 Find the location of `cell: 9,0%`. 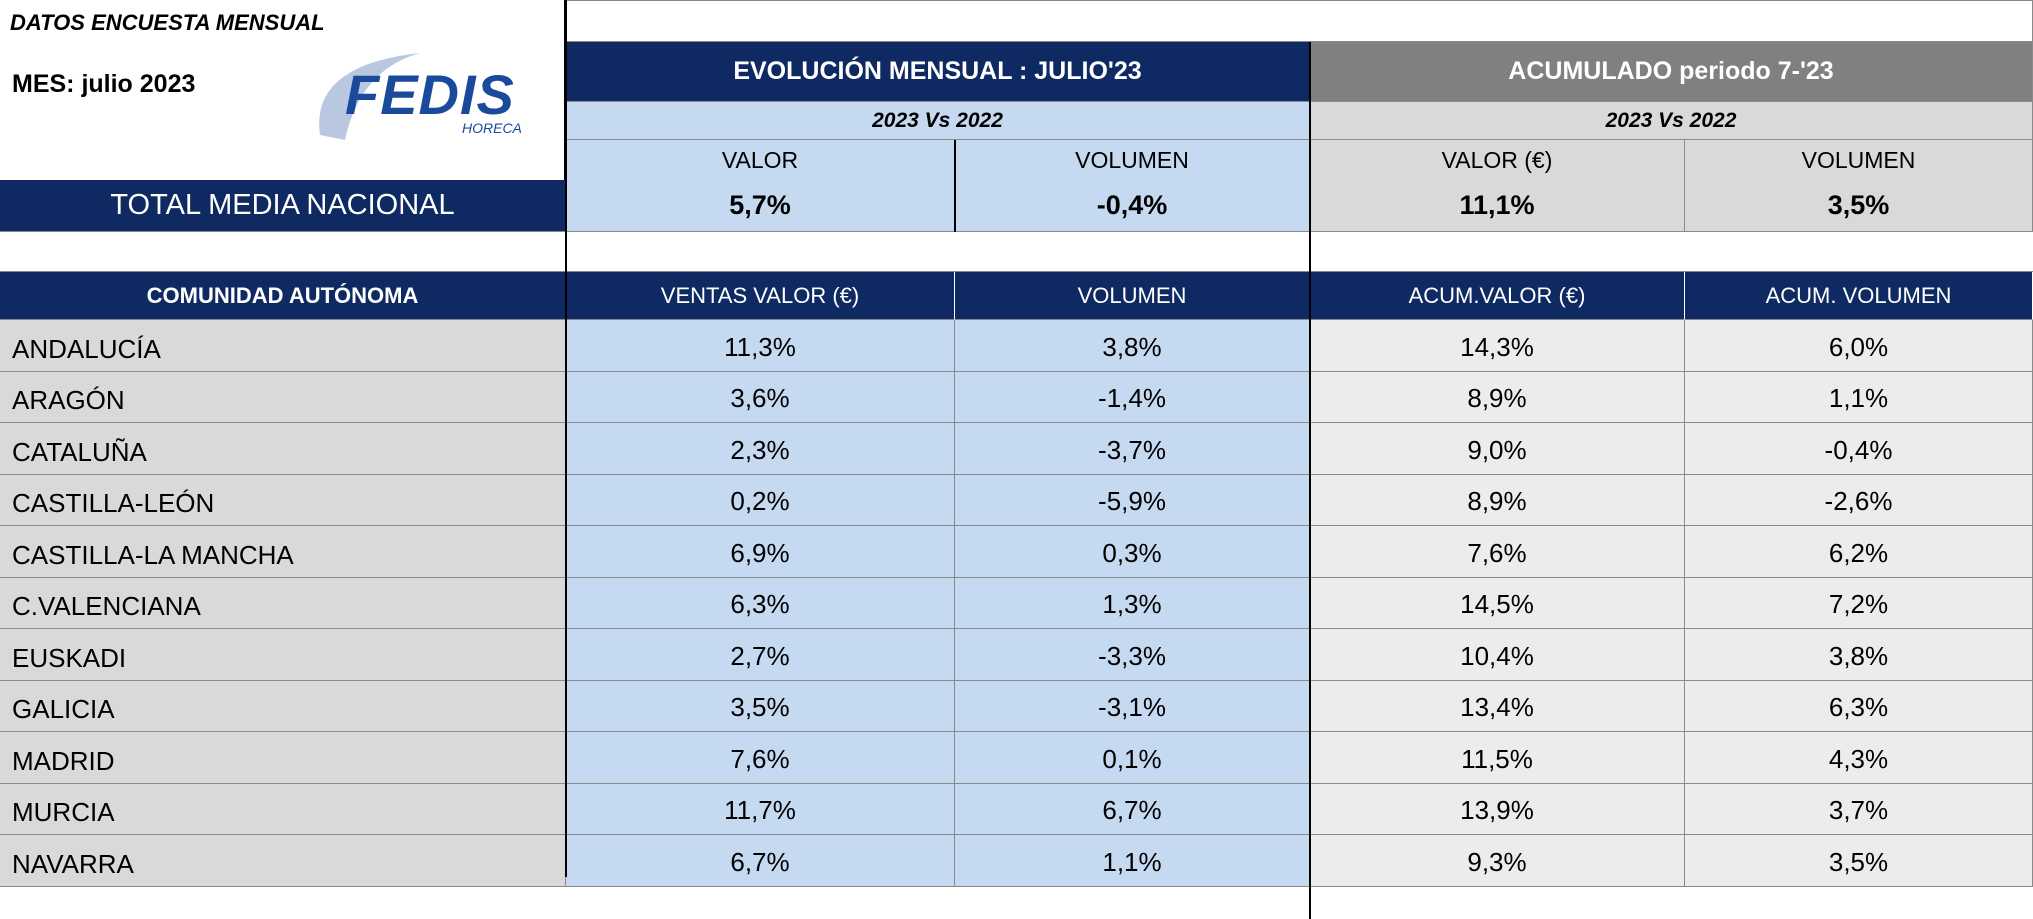

cell: 9,0% is located at coordinates (1497, 449).